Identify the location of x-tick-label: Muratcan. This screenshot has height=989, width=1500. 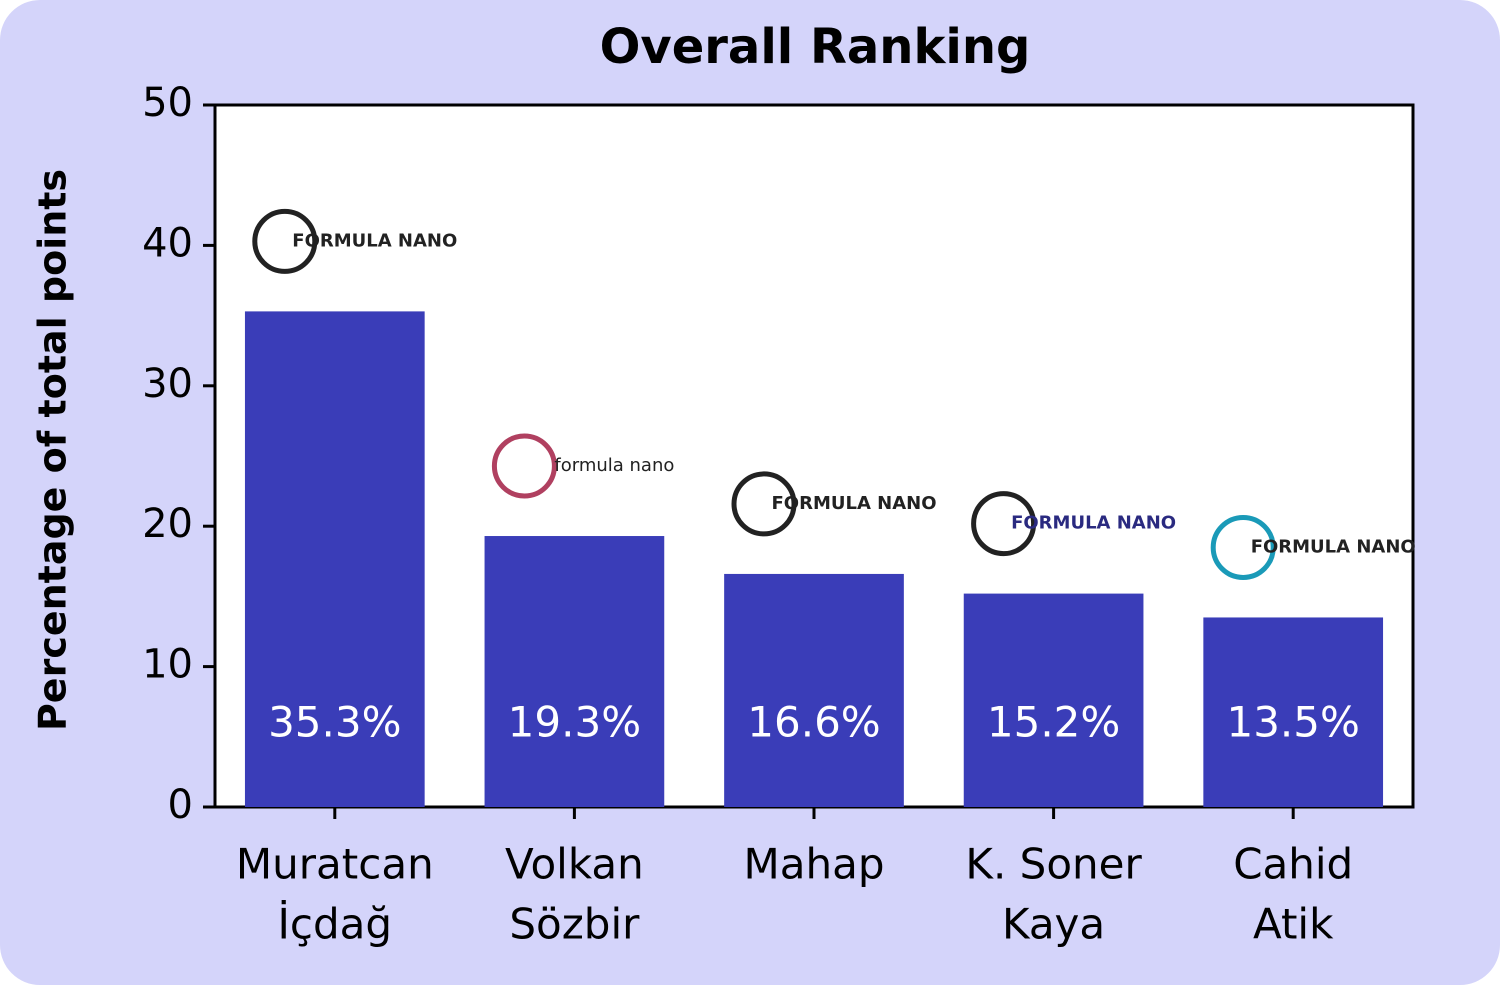
(335, 864).